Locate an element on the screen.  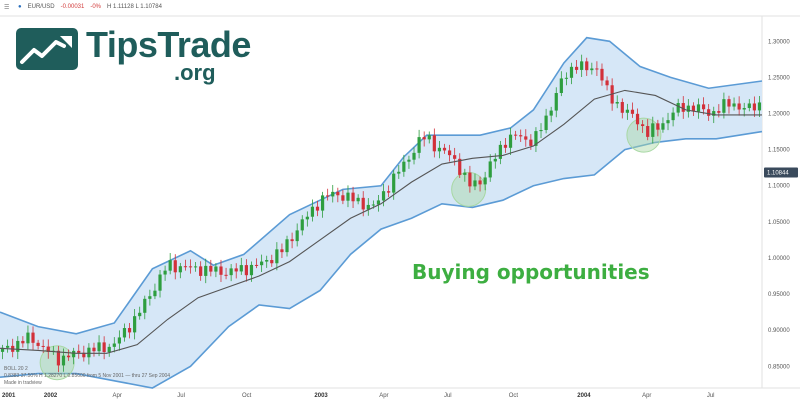
x-tick-label: 2004 is located at coordinates (584, 396).